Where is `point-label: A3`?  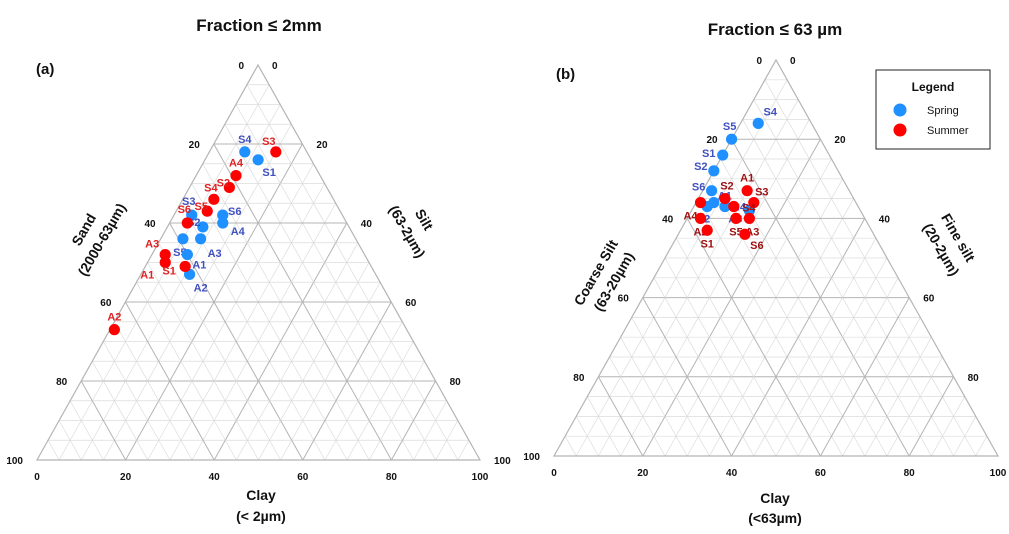
point-label: A3 is located at coordinates (215, 254).